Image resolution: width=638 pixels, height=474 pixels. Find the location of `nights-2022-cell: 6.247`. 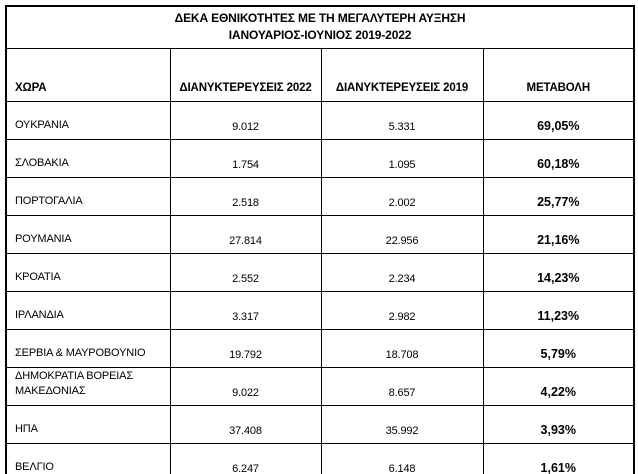

nights-2022-cell: 6.247 is located at coordinates (245, 458).